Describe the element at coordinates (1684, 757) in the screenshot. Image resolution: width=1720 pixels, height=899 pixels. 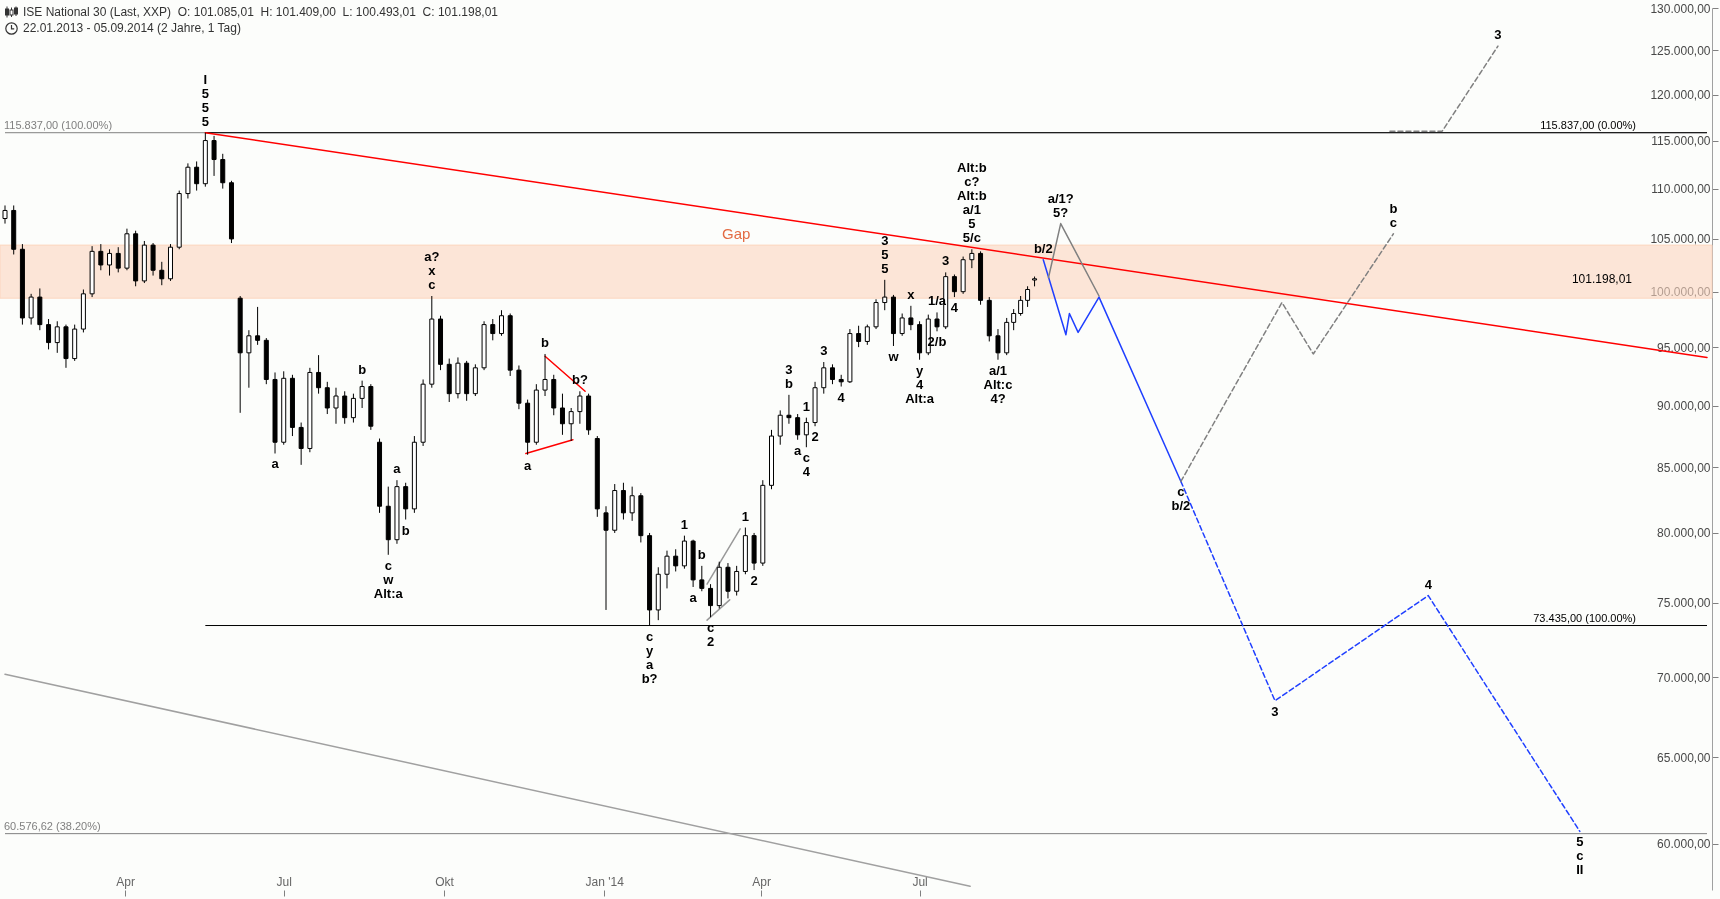
I see `y-tick-label: 65.000,00` at that location.